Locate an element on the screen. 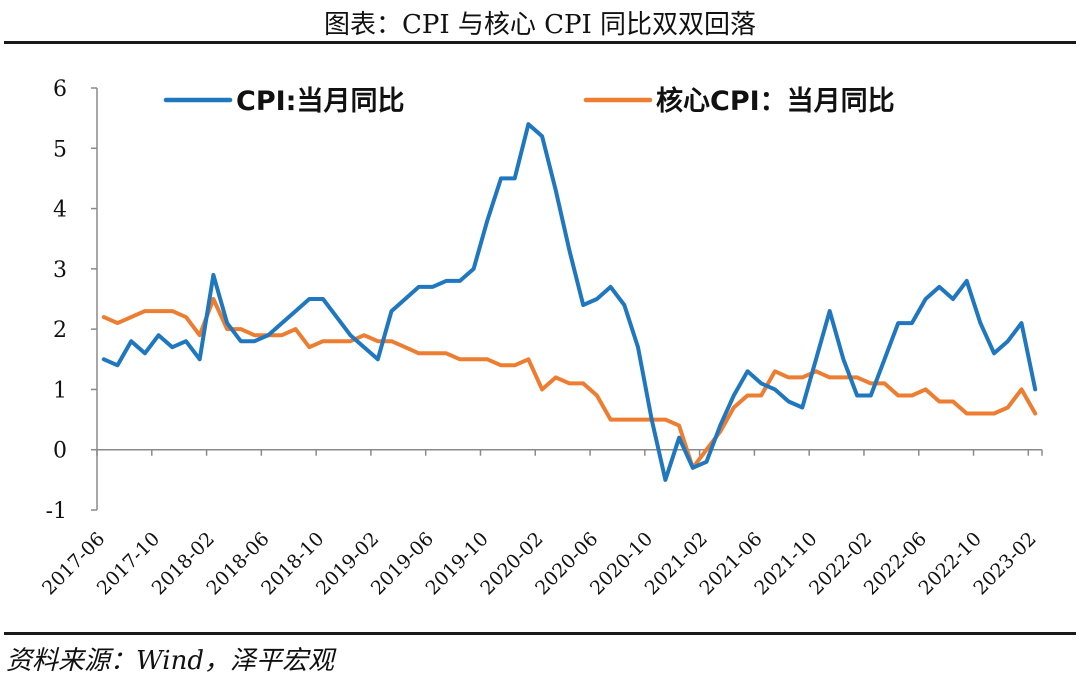 This screenshot has width=1080, height=682. bottom-rule is located at coordinates (540, 633).